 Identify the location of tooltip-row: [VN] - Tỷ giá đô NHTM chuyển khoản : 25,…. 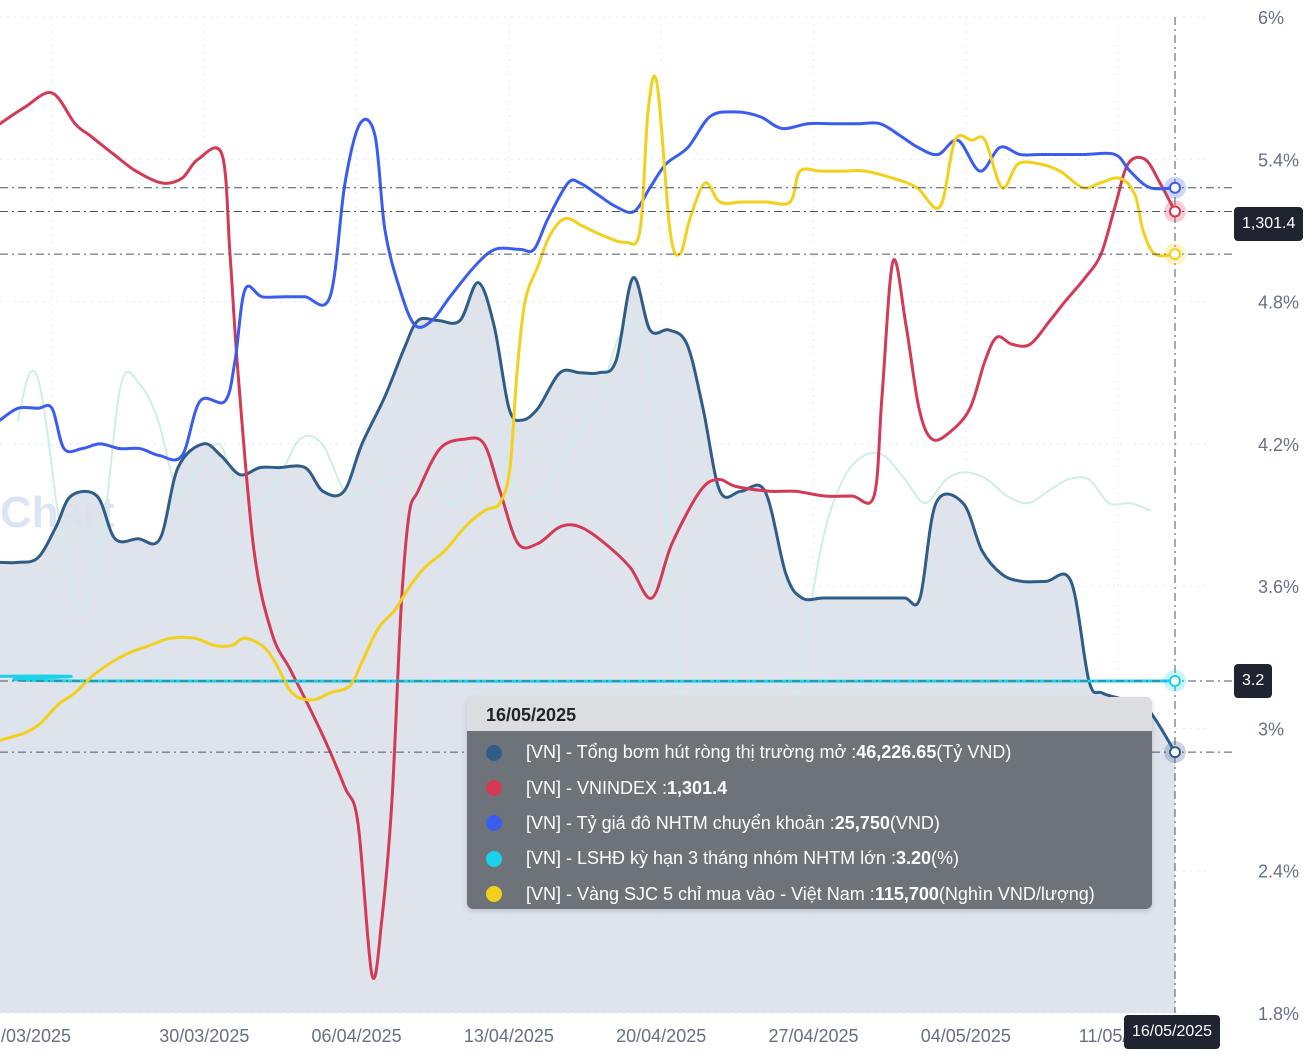
(809, 823).